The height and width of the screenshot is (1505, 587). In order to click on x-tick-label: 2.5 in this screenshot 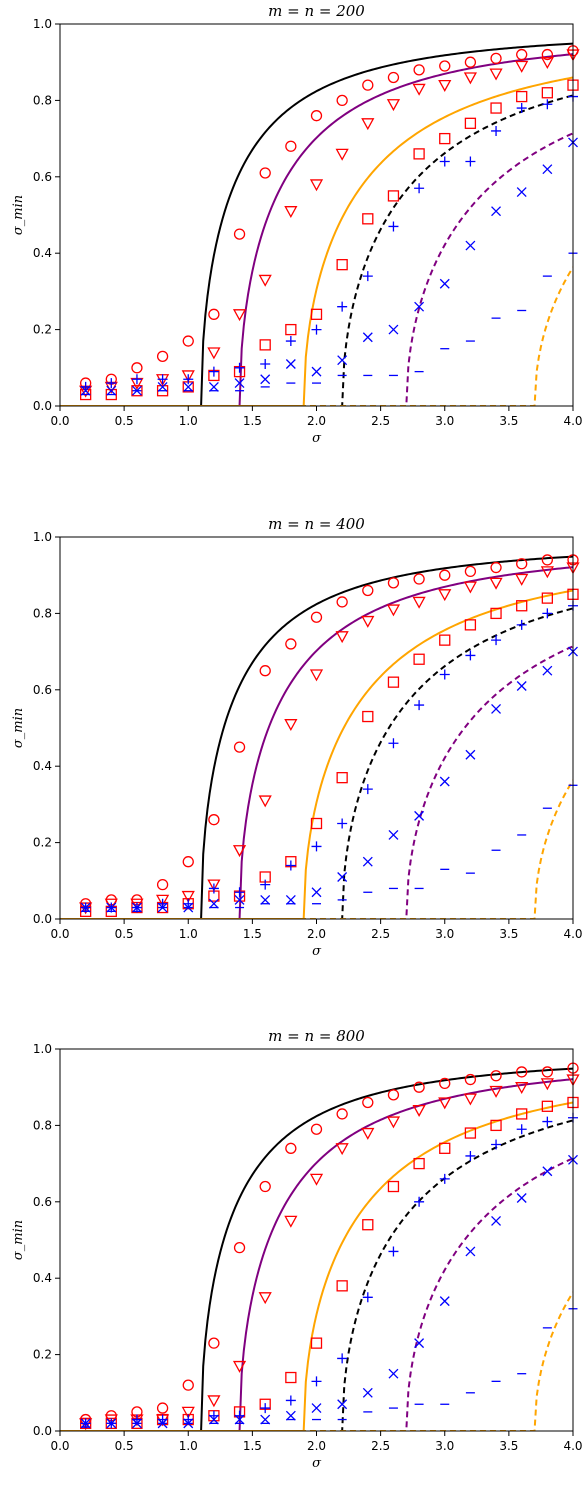, I will do `click(380, 934)`.